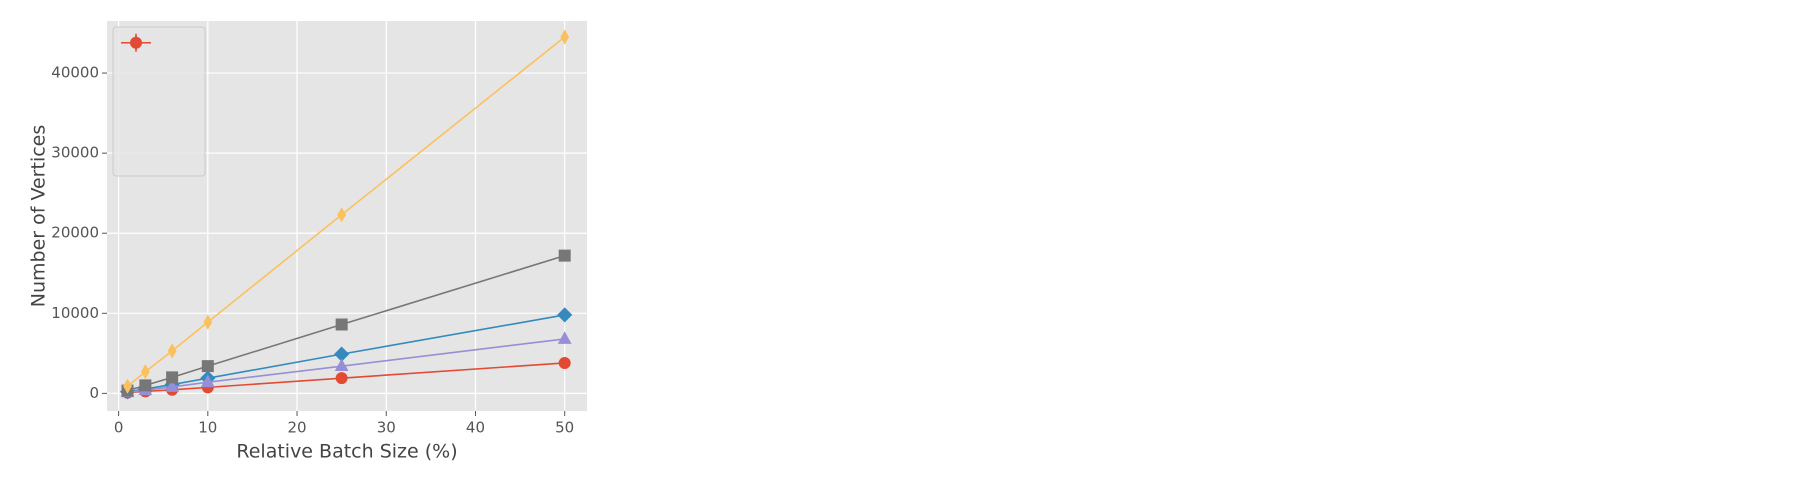 This screenshot has height=480, width=1800. What do you see at coordinates (346, 452) in the screenshot?
I see `x-axis-label: Relative Batch Size (%)` at bounding box center [346, 452].